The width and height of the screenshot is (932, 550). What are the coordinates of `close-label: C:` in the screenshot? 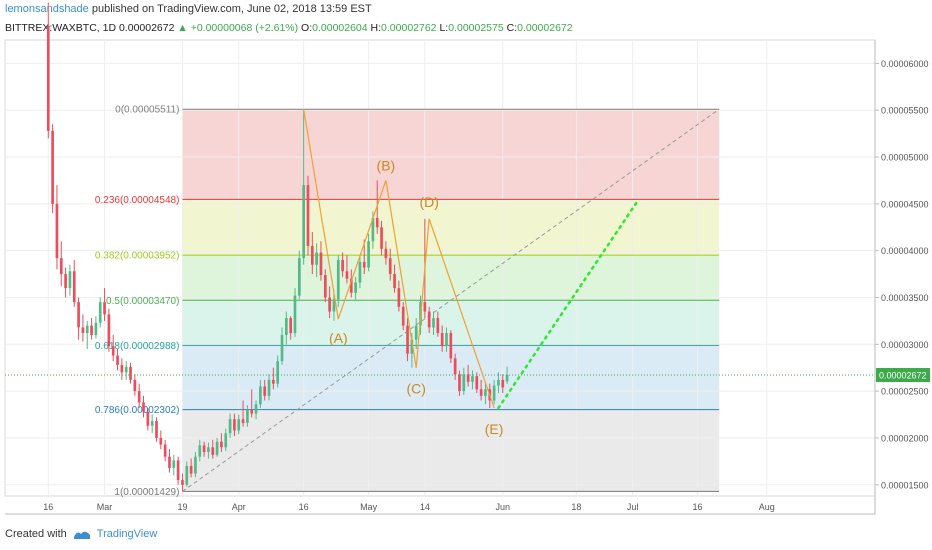 It's located at (512, 28).